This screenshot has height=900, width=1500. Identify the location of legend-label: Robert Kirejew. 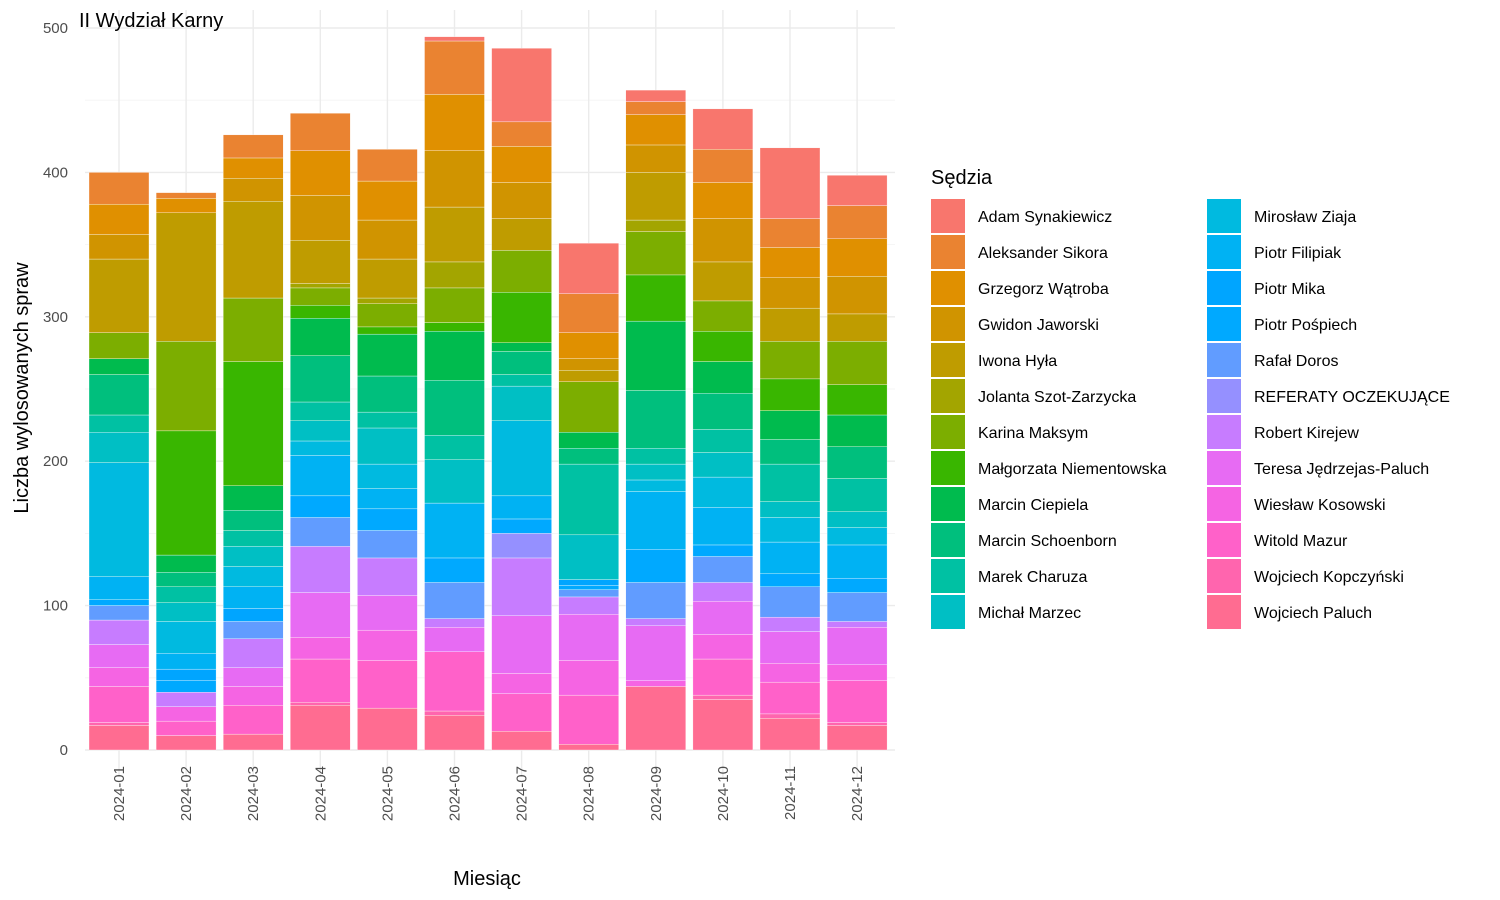
(1306, 433).